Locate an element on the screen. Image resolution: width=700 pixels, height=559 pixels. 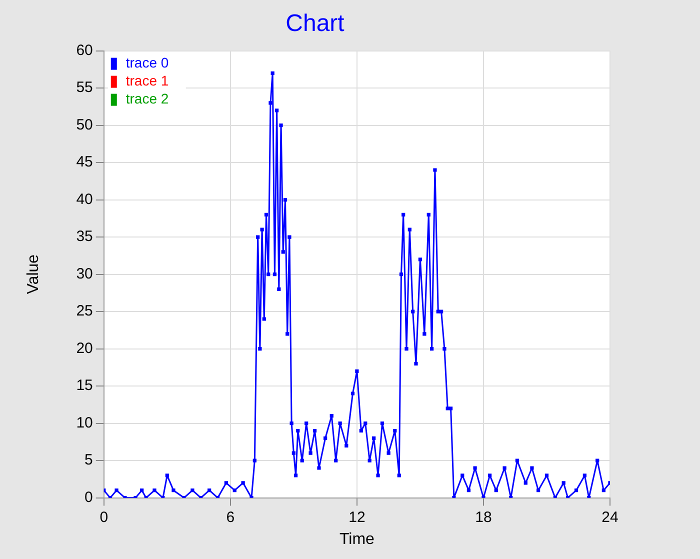
y-tick-label: 5 is located at coordinates (88, 460).